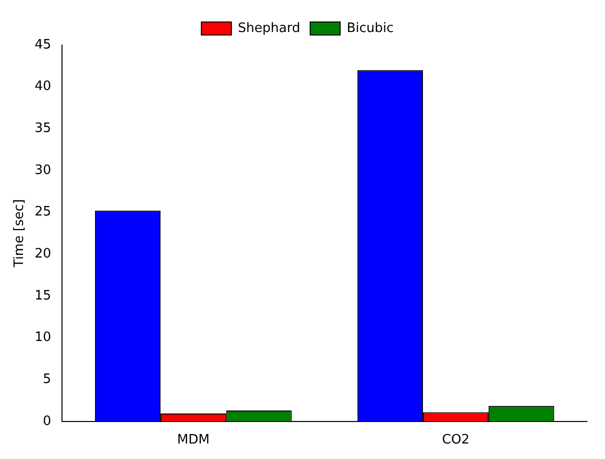 The height and width of the screenshot is (459, 605). Describe the element at coordinates (193, 440) in the screenshot. I see `x-tick-label: MDM` at that location.